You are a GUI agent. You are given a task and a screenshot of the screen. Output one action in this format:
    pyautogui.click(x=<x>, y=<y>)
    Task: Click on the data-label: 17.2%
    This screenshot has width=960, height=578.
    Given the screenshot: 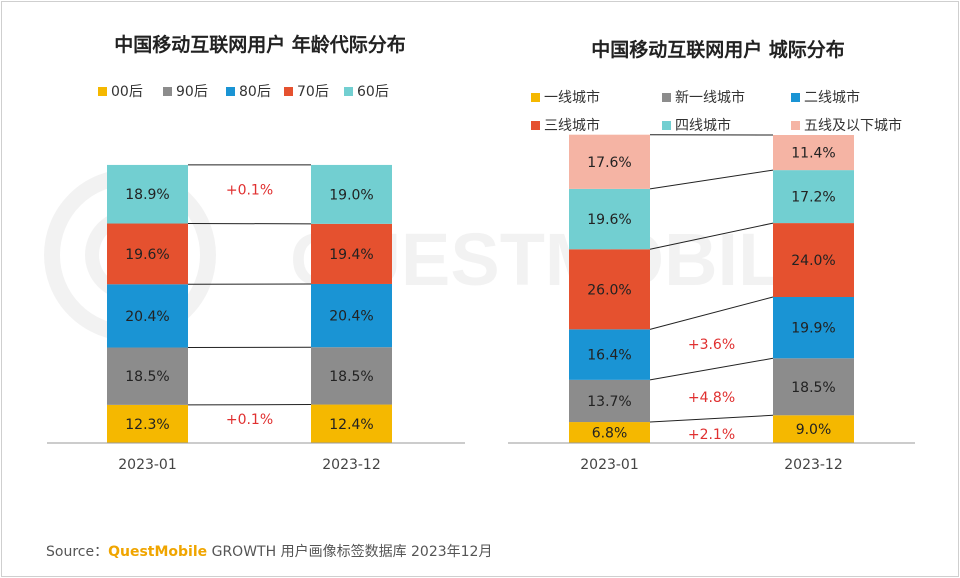 What is the action you would take?
    pyautogui.click(x=813, y=198)
    